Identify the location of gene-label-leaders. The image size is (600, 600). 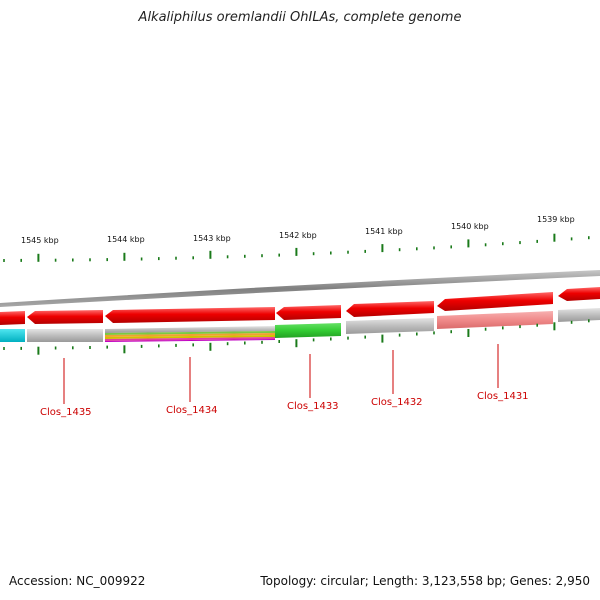
(281, 374).